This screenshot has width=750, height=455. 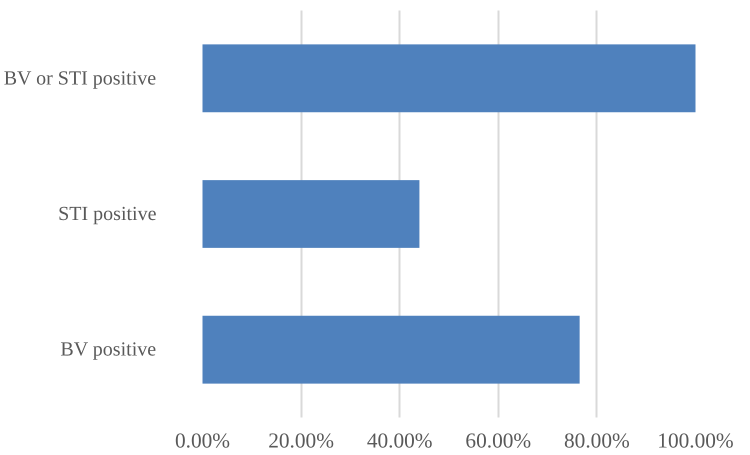 I want to click on y-tick-label: BV positive, so click(x=108, y=349).